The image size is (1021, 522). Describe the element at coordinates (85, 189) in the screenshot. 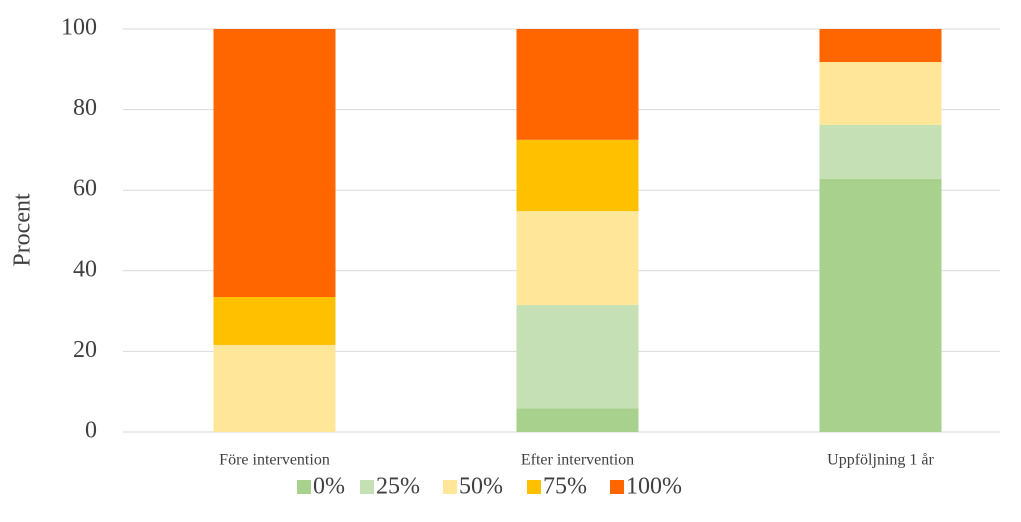

I see `y-tick-label: 60` at that location.